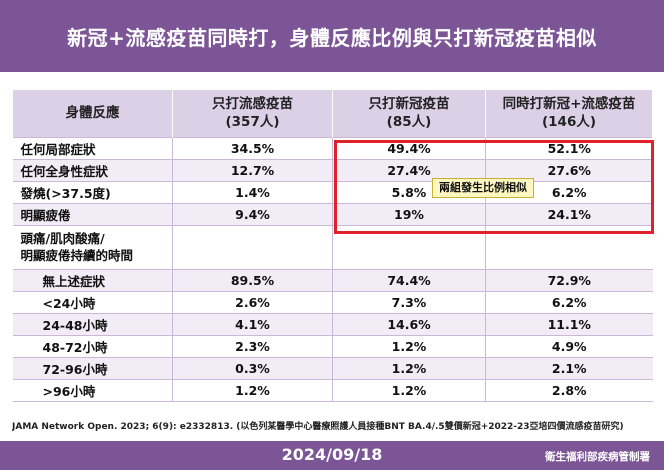 The width and height of the screenshot is (664, 470). What do you see at coordinates (569, 302) in the screenshot?
I see `table-cell: 6.2%` at bounding box center [569, 302].